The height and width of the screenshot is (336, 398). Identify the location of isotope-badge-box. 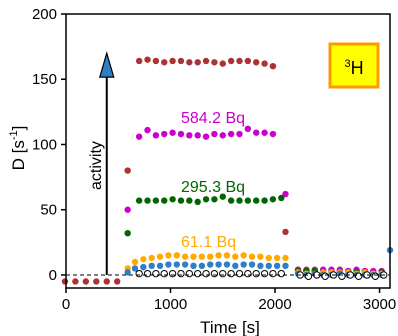
(354, 65).